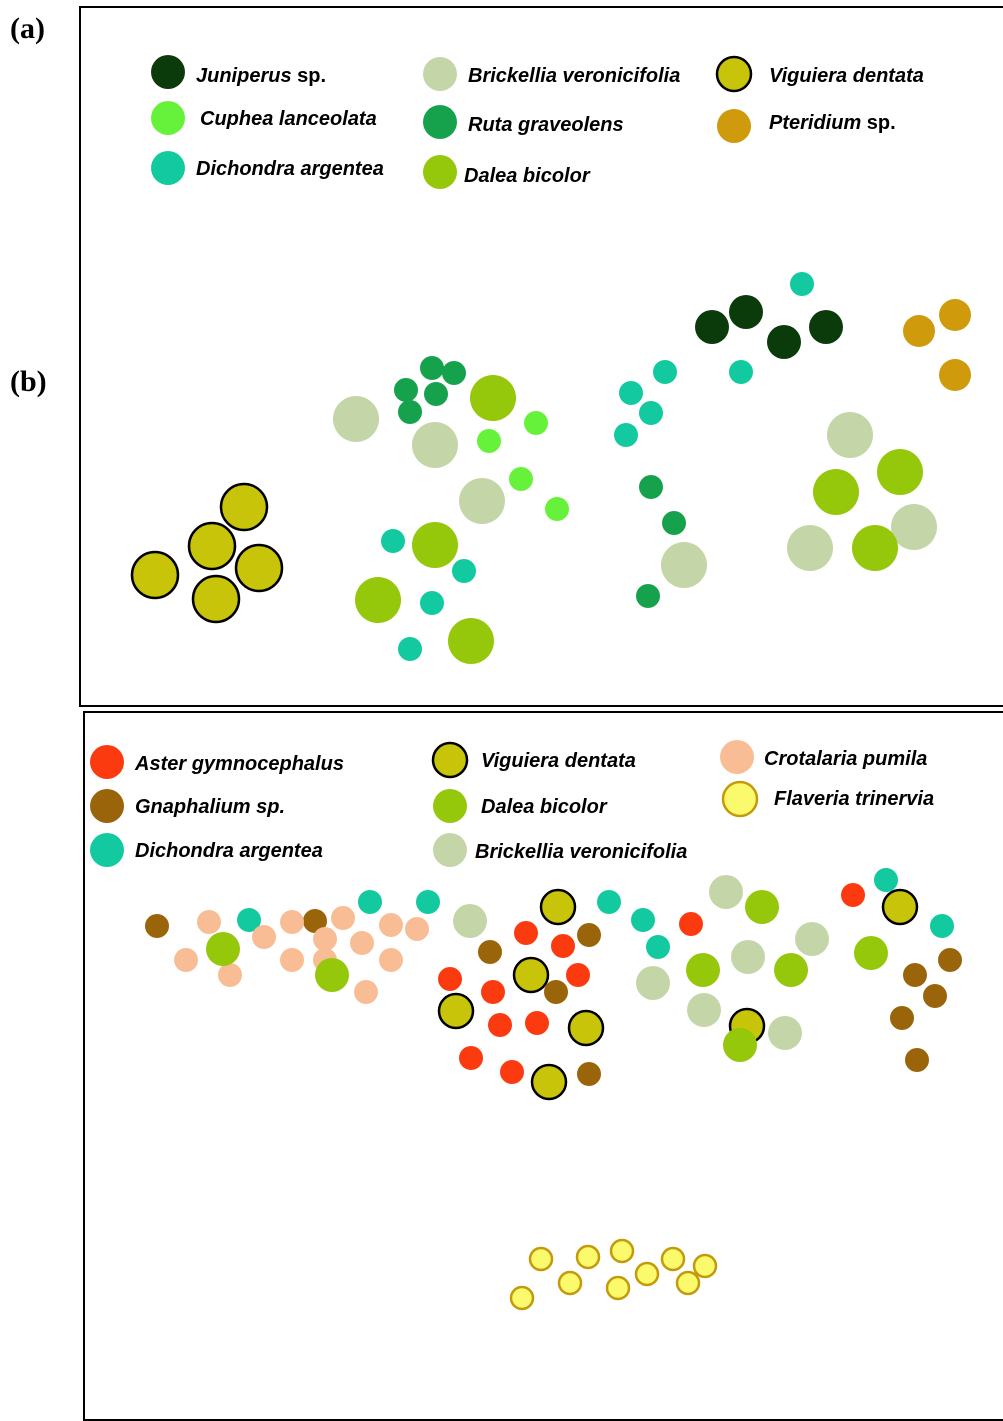 Image resolution: width=1003 pixels, height=1421 pixels. I want to click on legend-a-marker-viguiera, so click(734, 74).